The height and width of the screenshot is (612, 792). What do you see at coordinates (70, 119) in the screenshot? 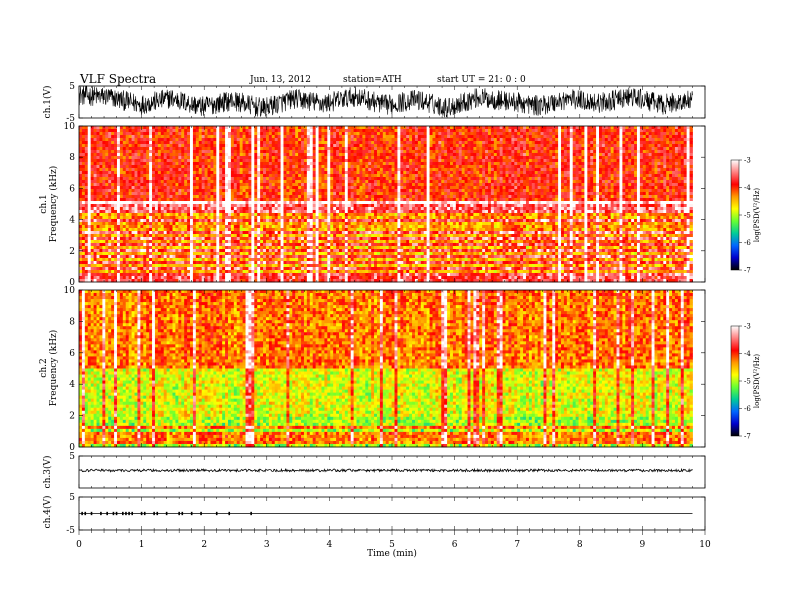
I see `ch1-ytick-label: -5` at bounding box center [70, 119].